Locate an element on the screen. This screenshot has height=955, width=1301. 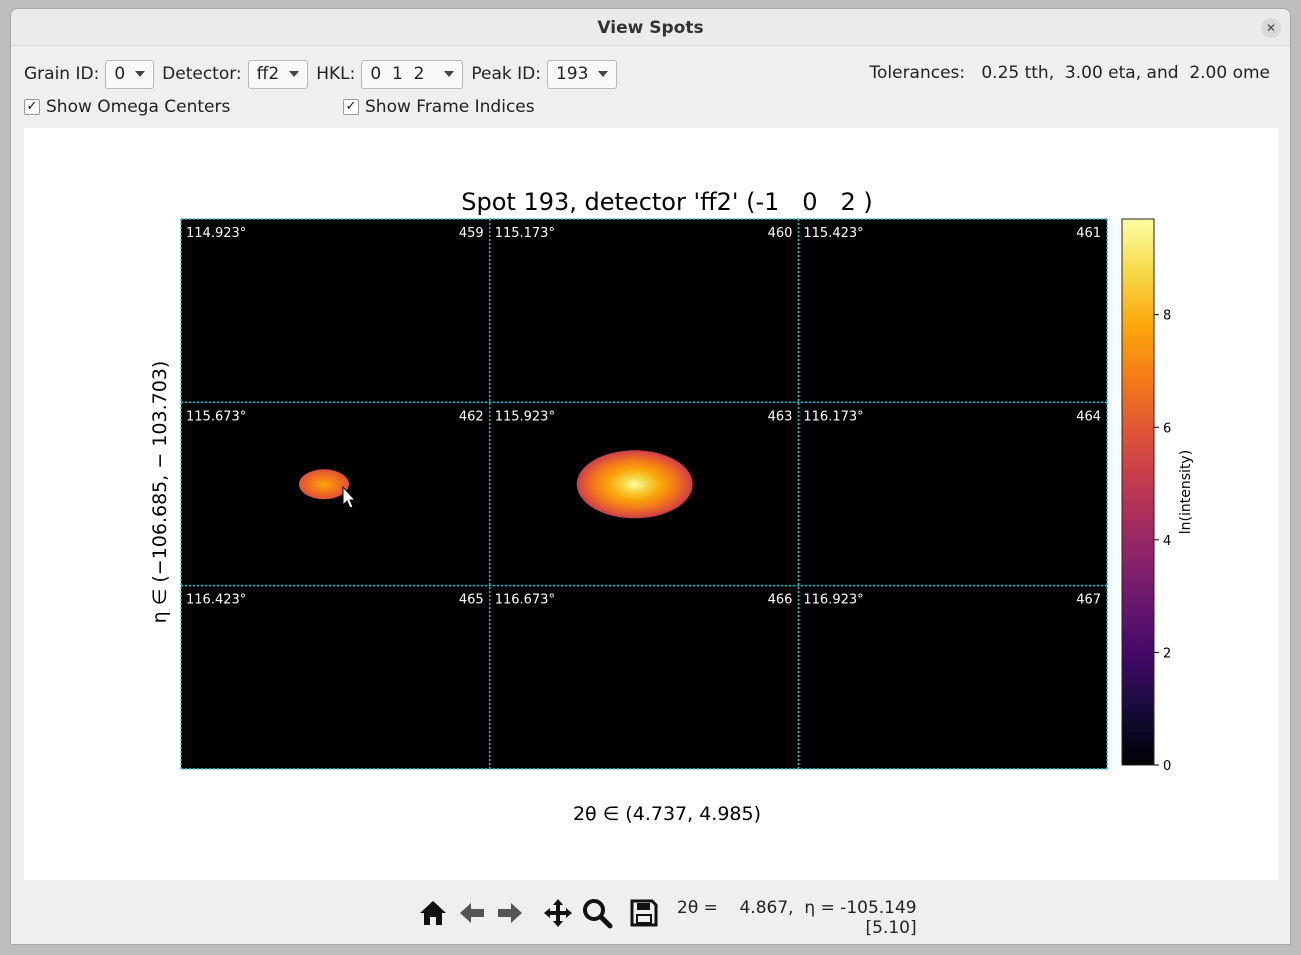
colorbar-label: ln(intensity) is located at coordinates (1186, 492).